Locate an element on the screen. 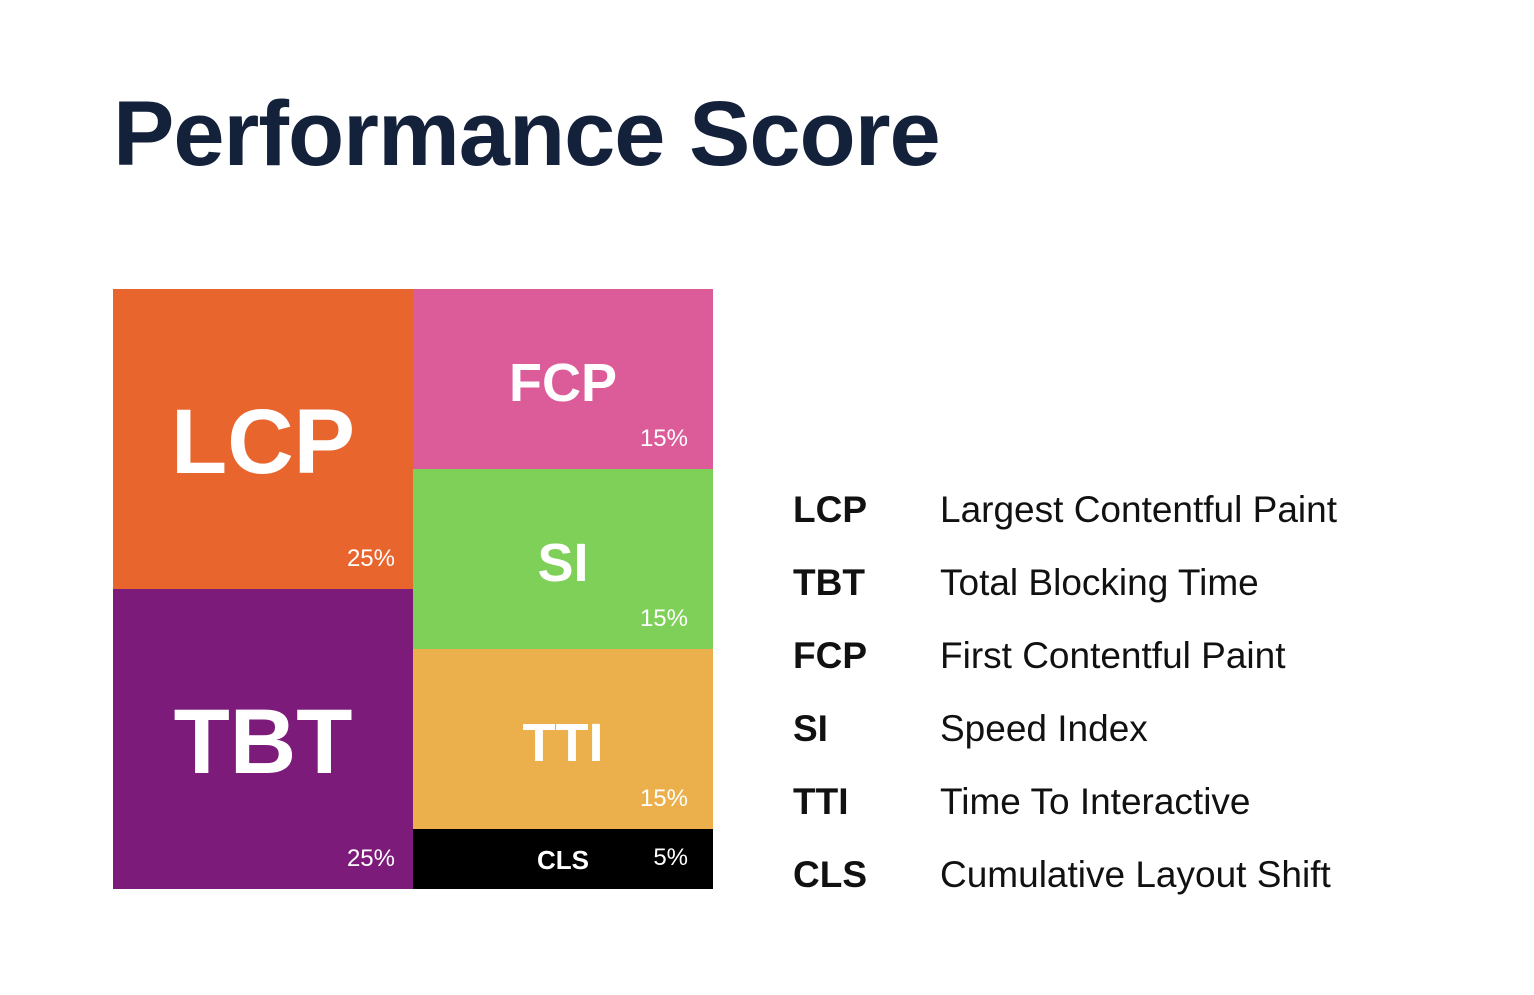 This screenshot has height=995, width=1534. tile-lcp: LCP 25% is located at coordinates (263, 439).